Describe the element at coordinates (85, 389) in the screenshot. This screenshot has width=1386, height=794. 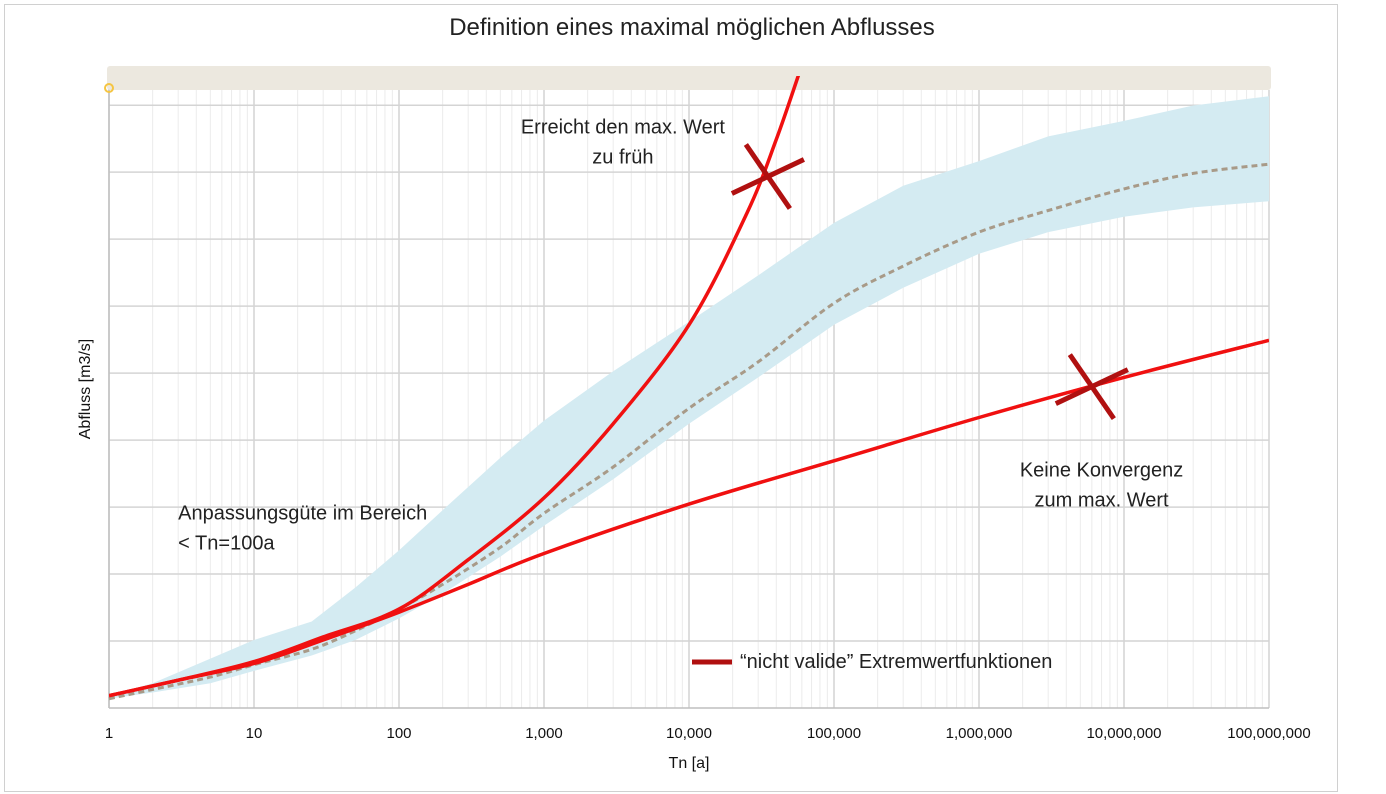
I see `y-axis-title: Abfluss [m3/s]` at that location.